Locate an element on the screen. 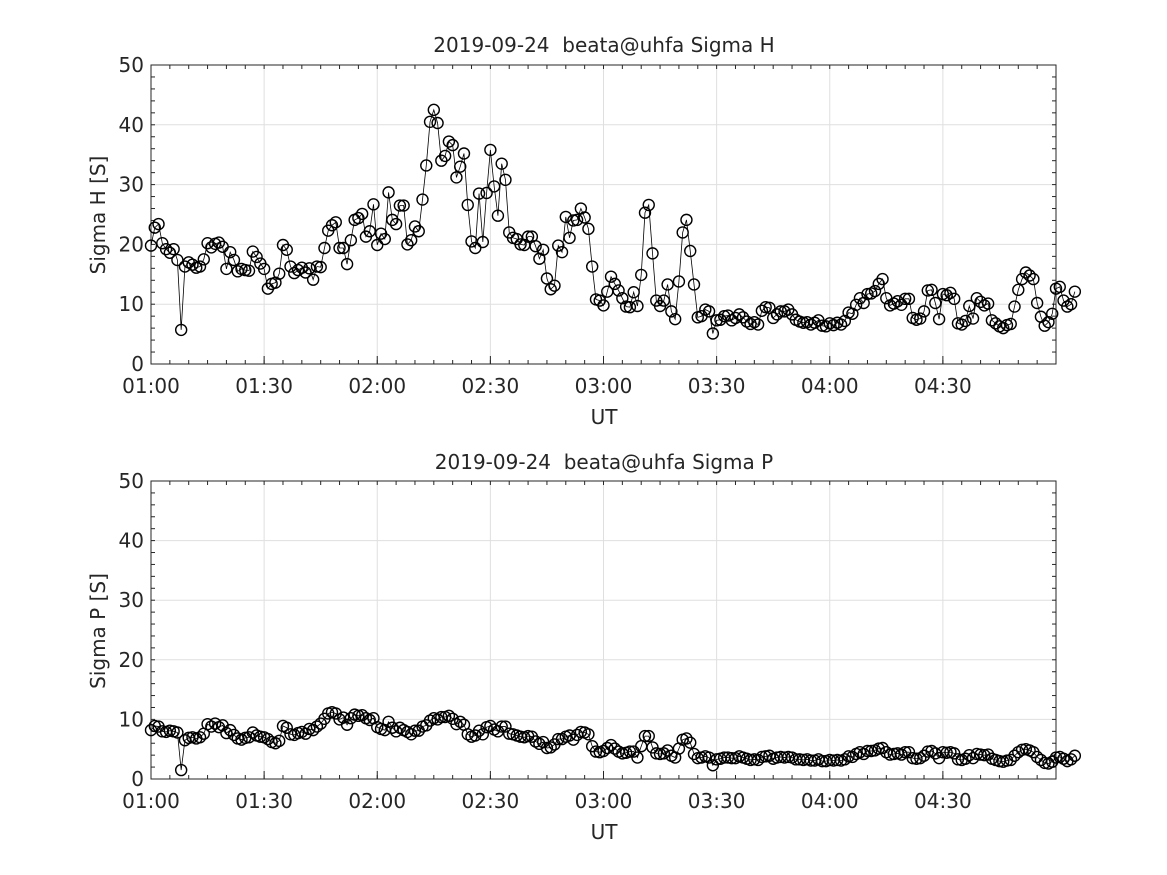  y-tick-label: 20 is located at coordinates (131, 244).